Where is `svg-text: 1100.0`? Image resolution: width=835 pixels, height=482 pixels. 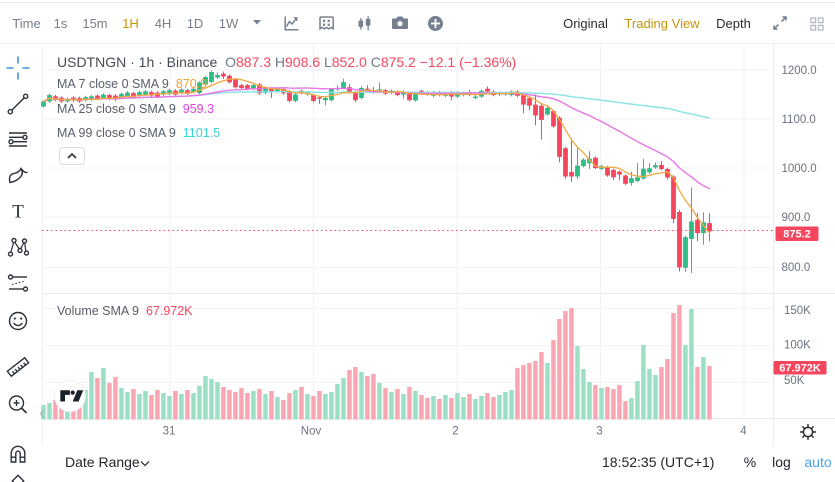 svg-text: 1100.0 is located at coordinates (799, 120).